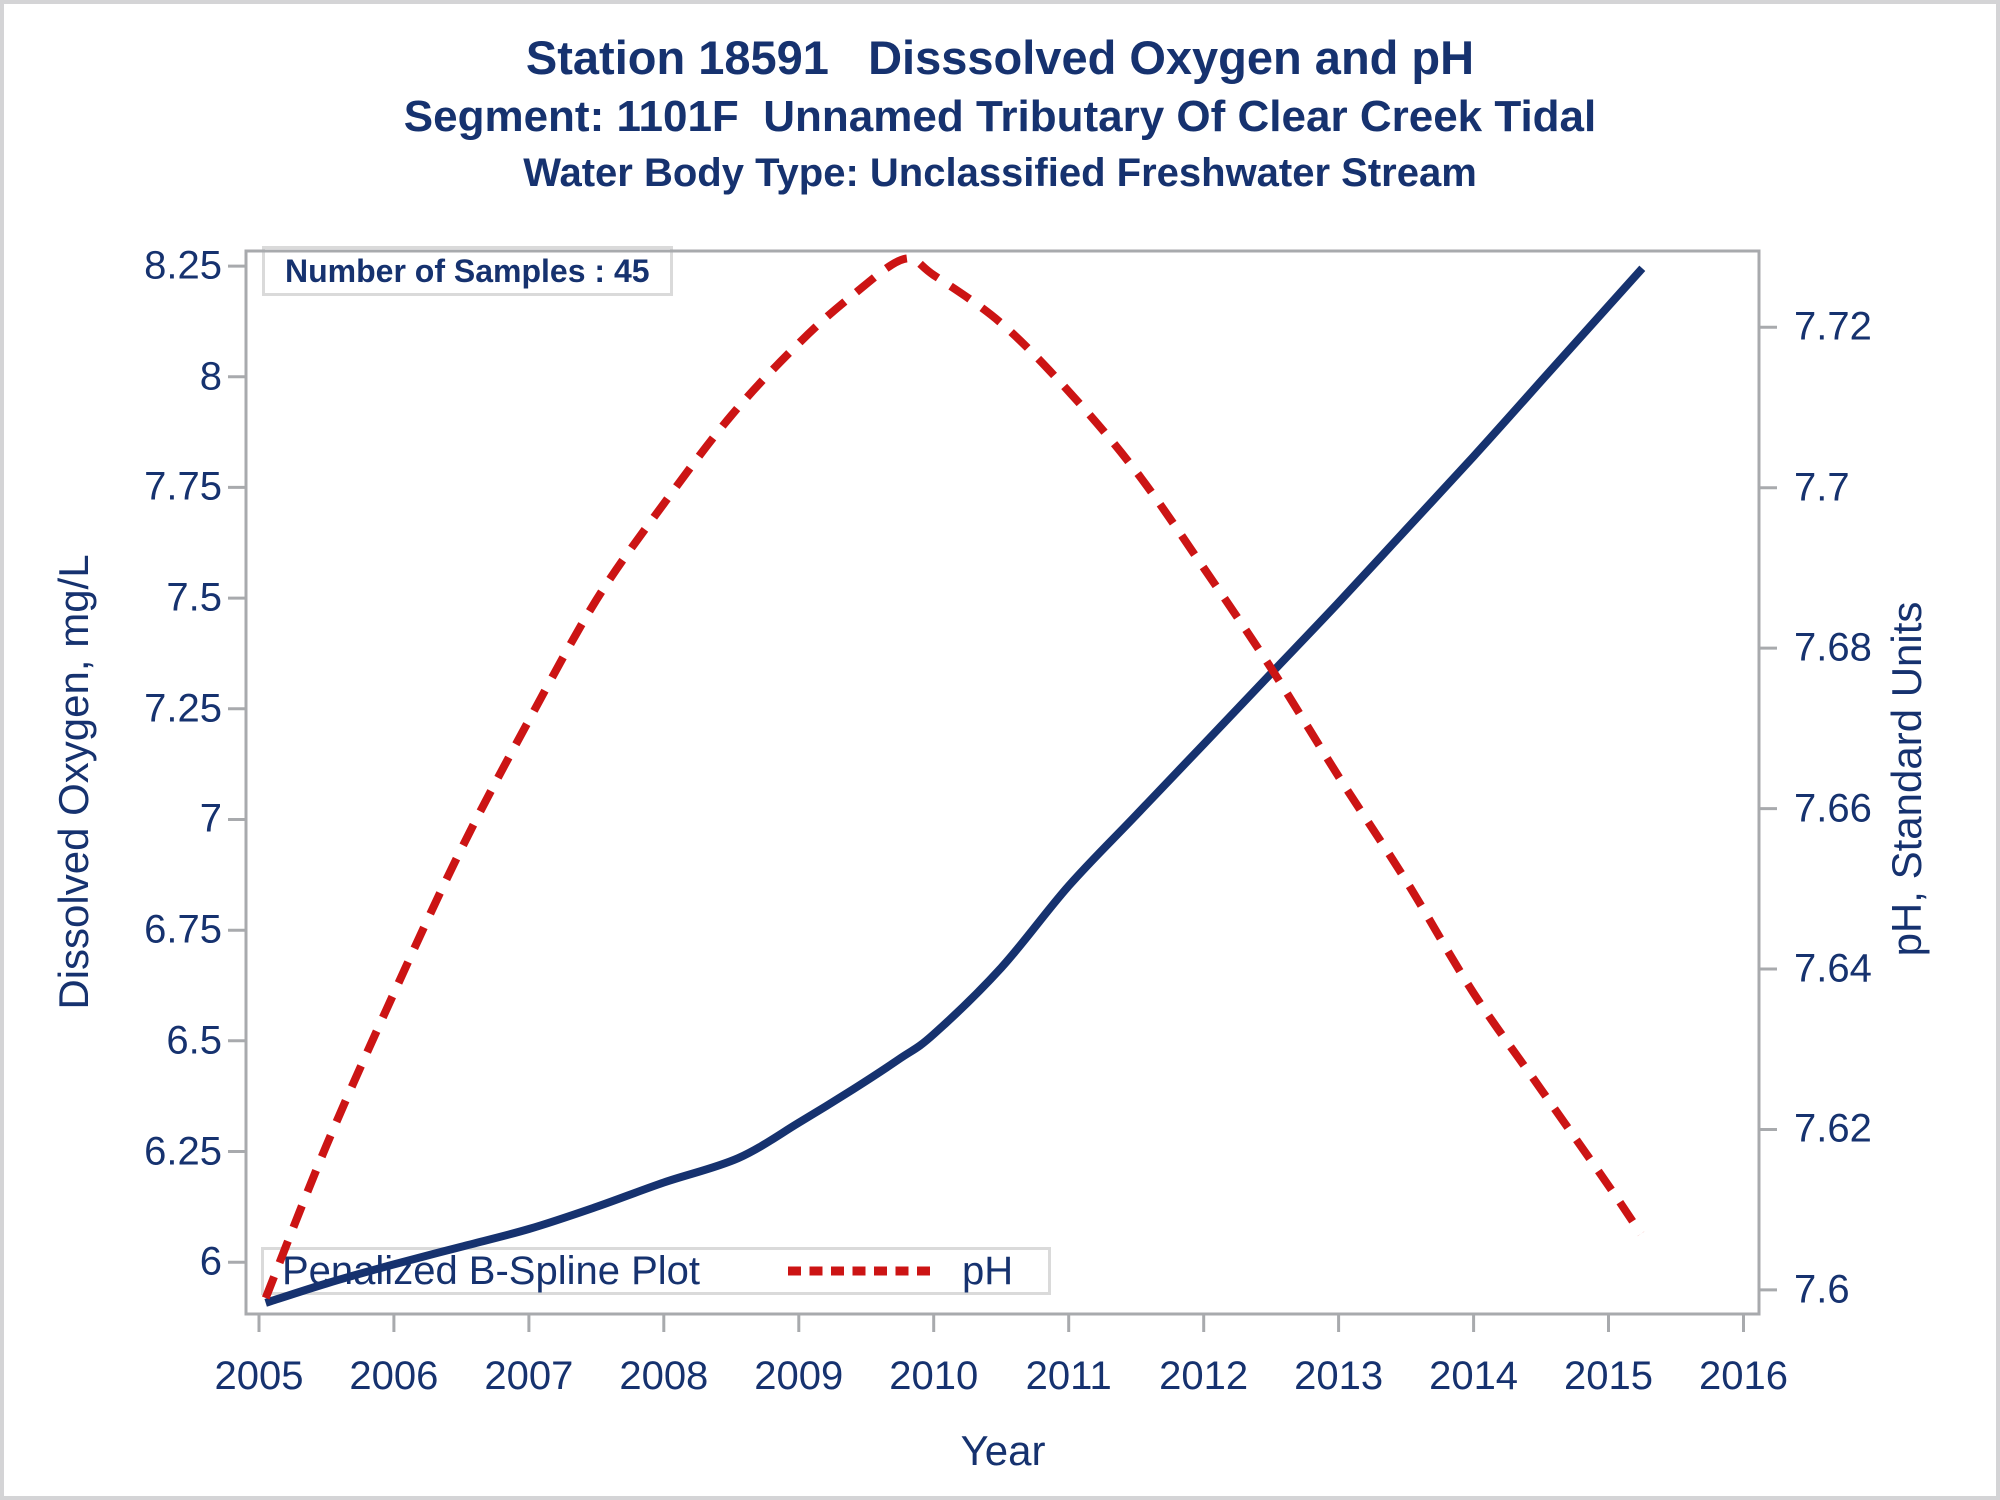 The image size is (2000, 1500). Describe the element at coordinates (73, 782) in the screenshot. I see `y-left-axis-title: Dissolved Oxygen, mg/L` at that location.